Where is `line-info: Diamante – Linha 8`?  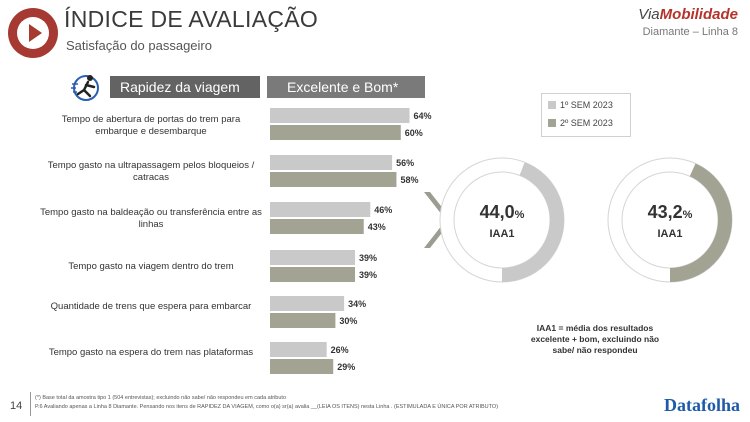
line-info: Diamante – Linha 8 is located at coordinates (690, 32).